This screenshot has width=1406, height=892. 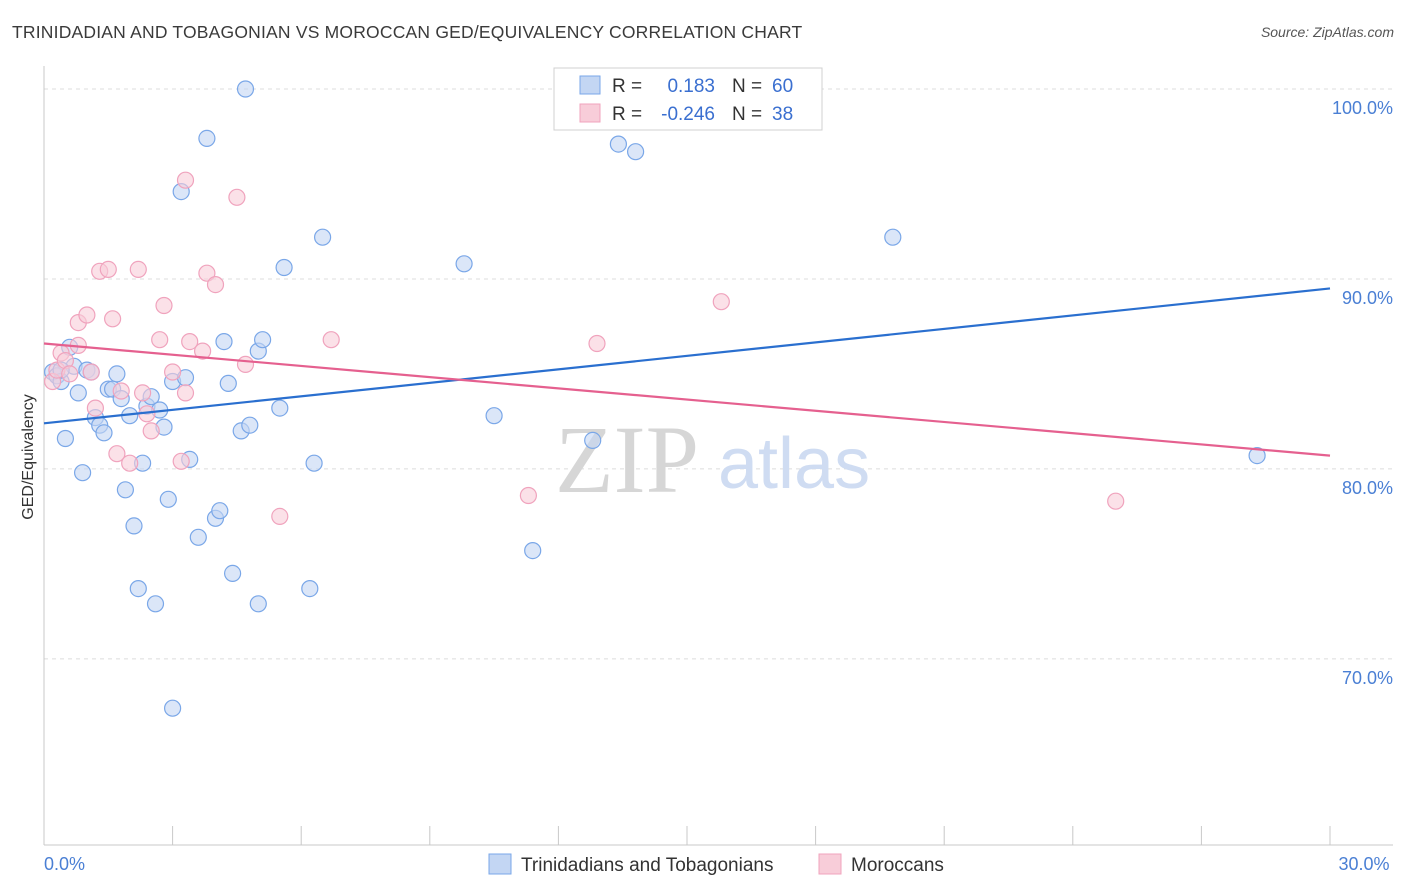 What do you see at coordinates (1367, 678) in the screenshot?
I see `y-tick-label-3: 70.0%` at bounding box center [1367, 678].